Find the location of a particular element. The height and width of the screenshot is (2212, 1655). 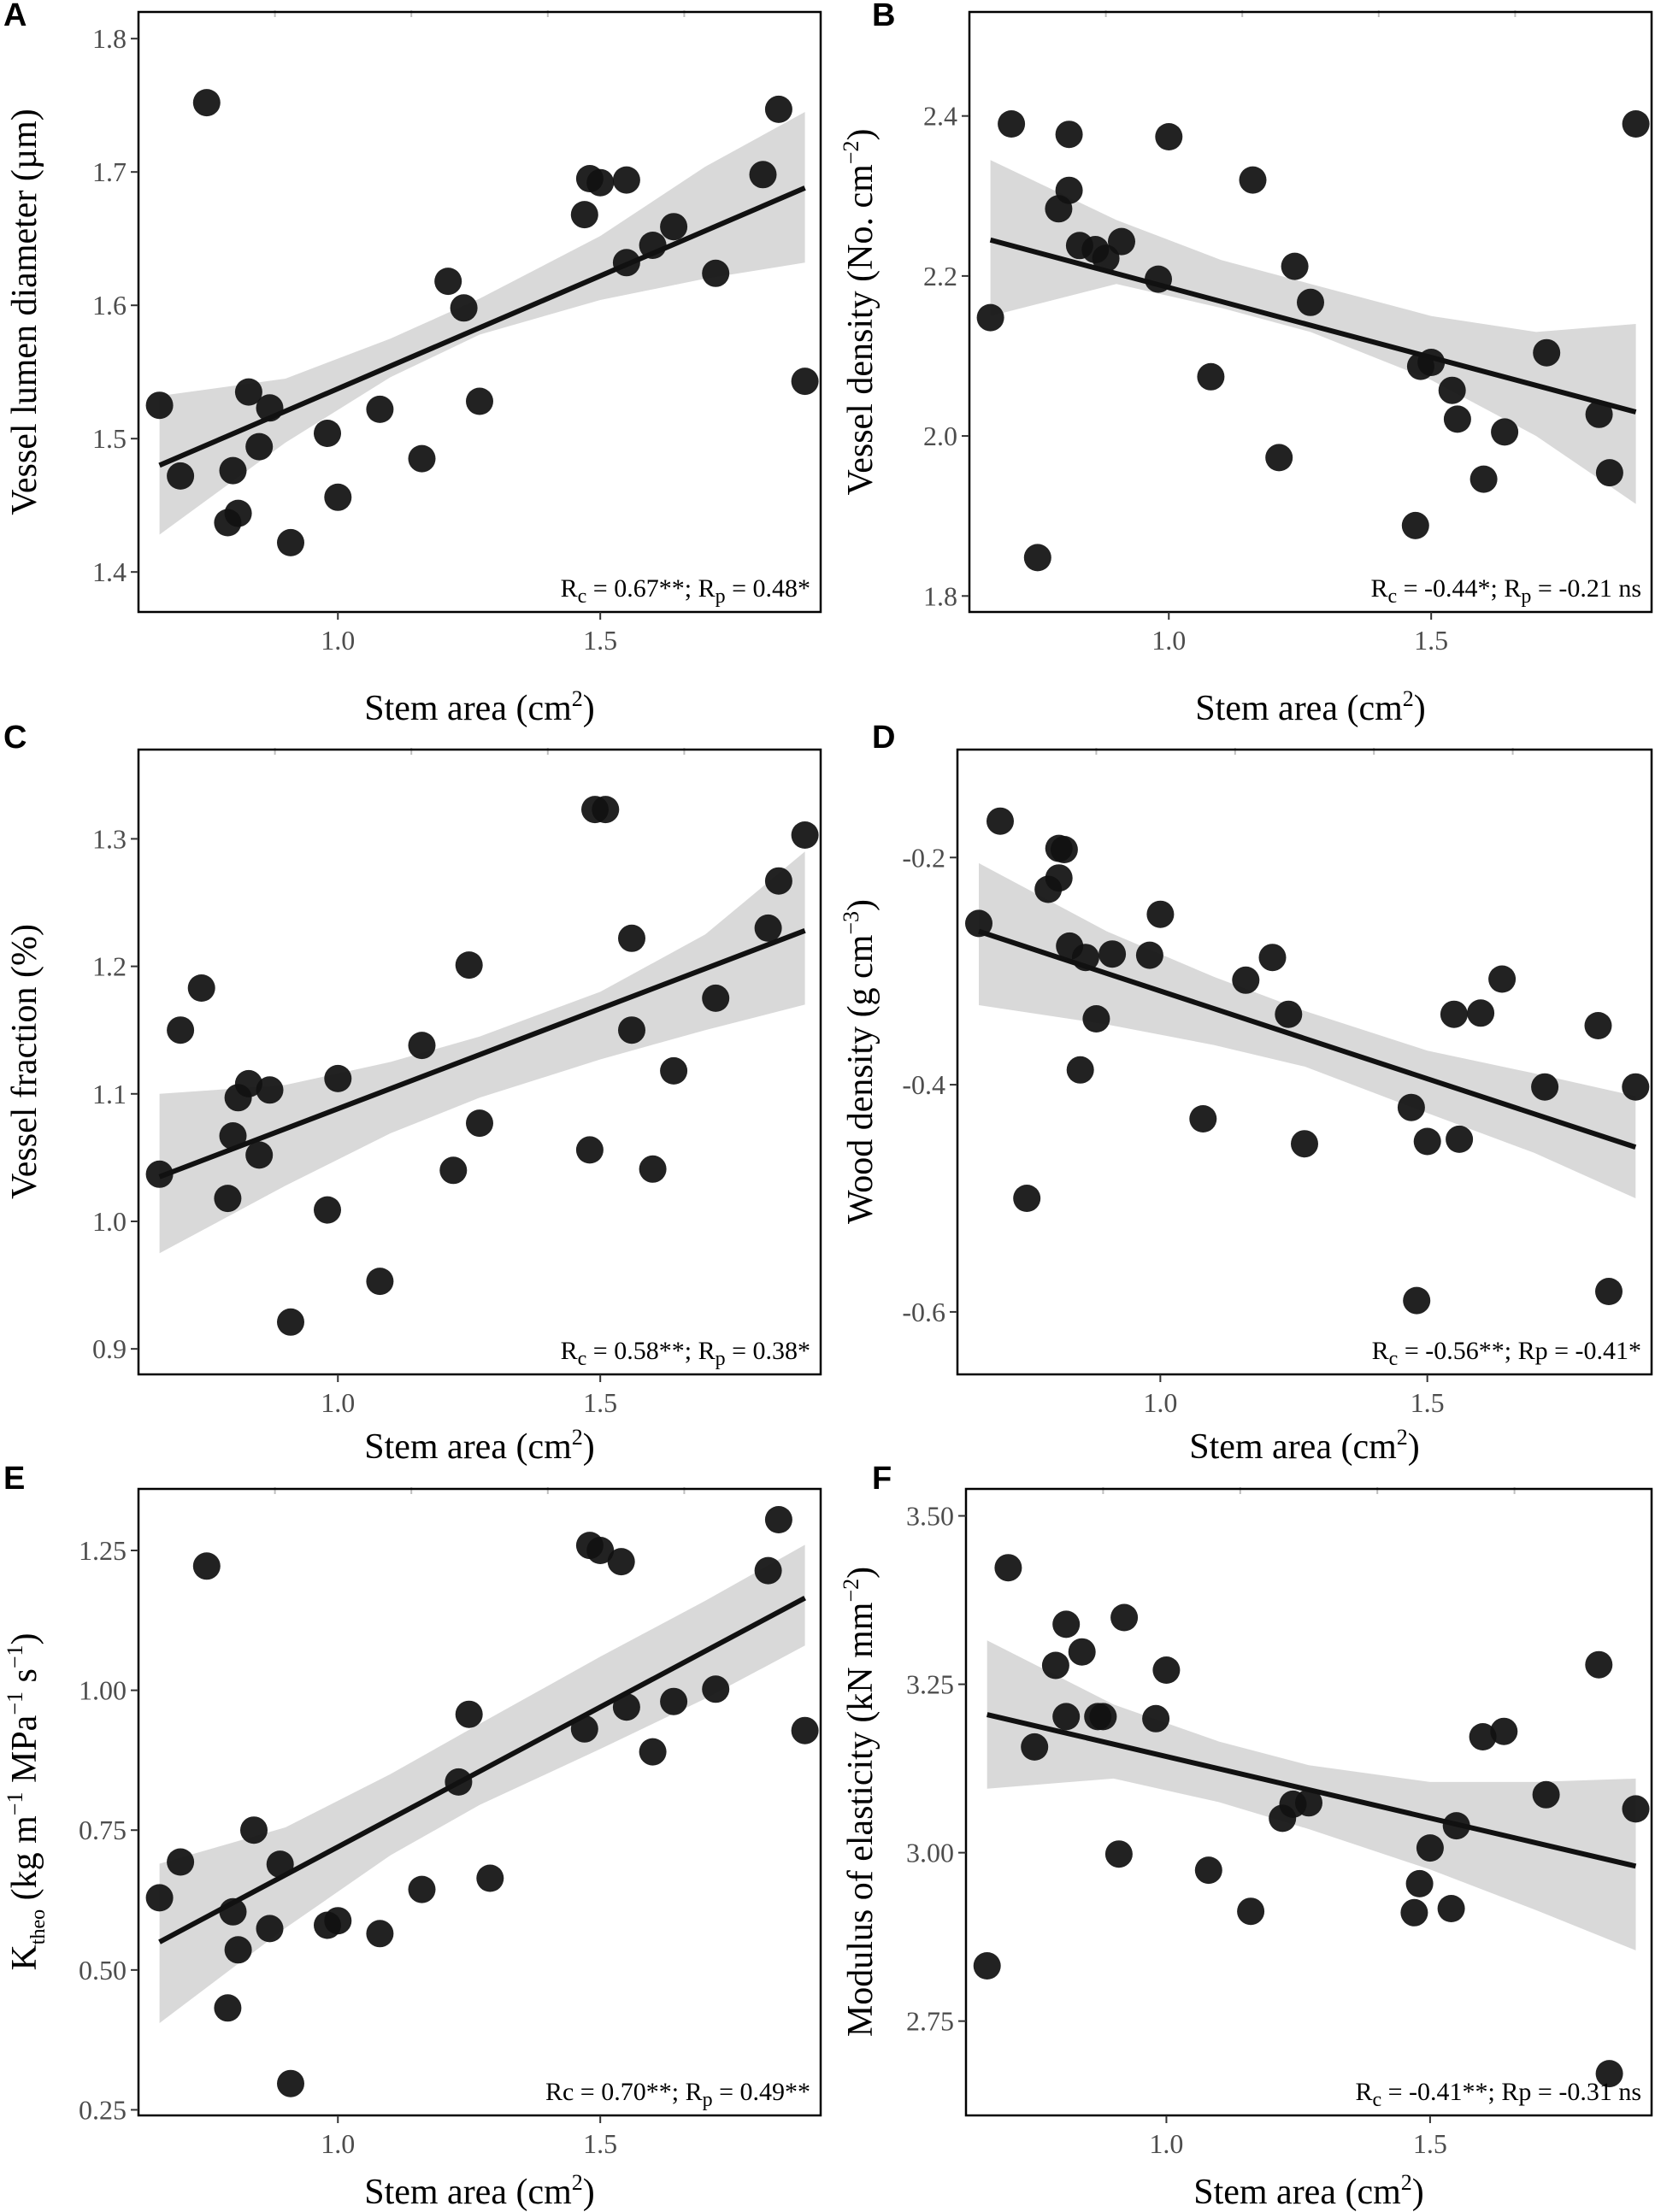

y-axis-title-b: Vessel density (No. cm−2) is located at coordinates (860, 312).